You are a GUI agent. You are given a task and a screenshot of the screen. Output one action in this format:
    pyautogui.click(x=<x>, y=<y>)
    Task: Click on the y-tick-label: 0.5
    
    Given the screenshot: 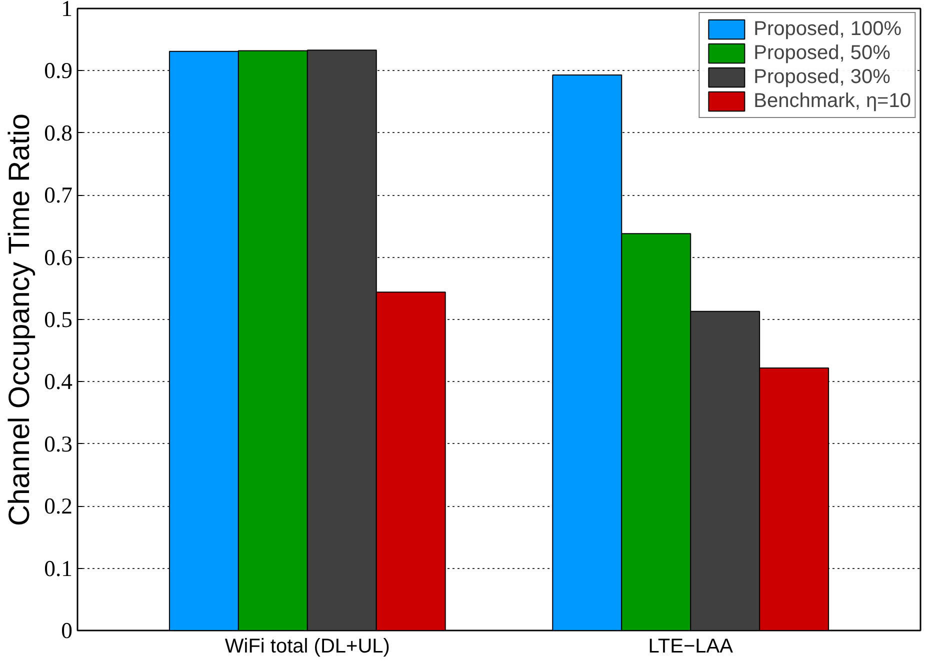 What is the action you would take?
    pyautogui.click(x=58, y=319)
    